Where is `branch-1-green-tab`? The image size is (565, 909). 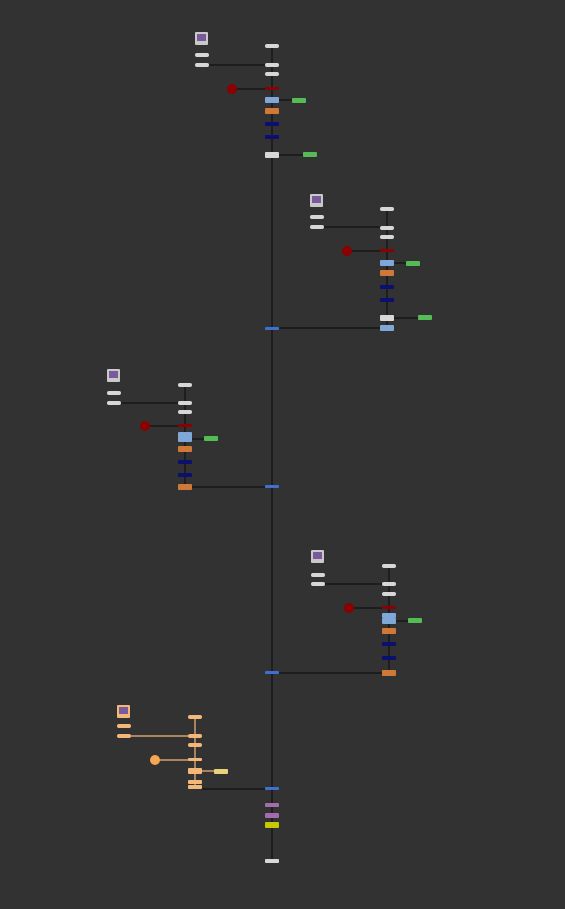
branch-1-green-tab is located at coordinates (299, 100).